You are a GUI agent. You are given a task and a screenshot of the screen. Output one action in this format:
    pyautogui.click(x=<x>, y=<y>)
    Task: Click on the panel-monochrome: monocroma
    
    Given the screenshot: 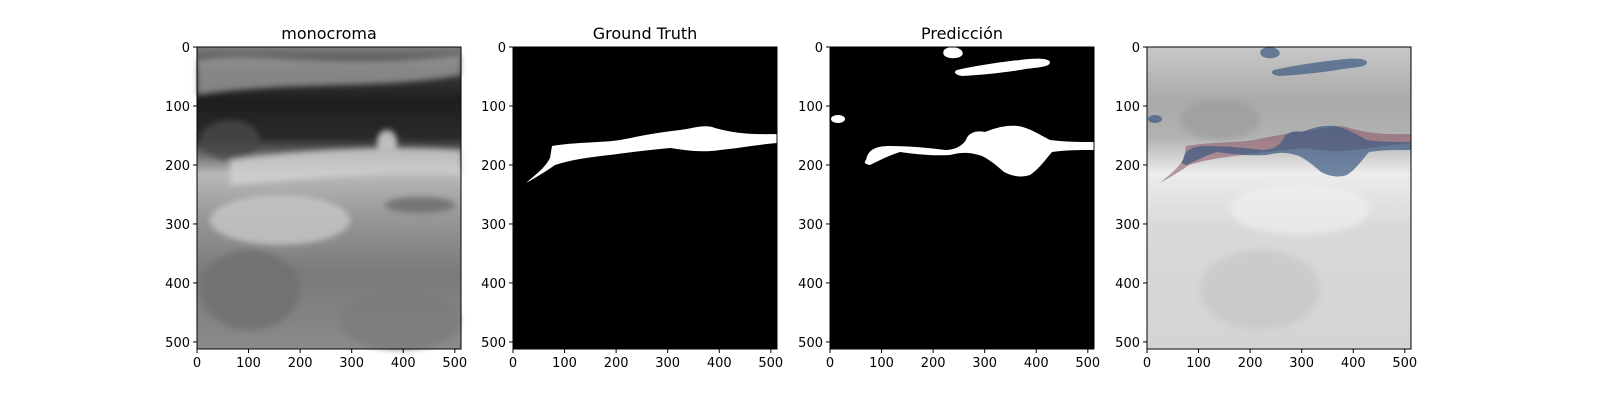 What is the action you would take?
    pyautogui.click(x=329, y=187)
    